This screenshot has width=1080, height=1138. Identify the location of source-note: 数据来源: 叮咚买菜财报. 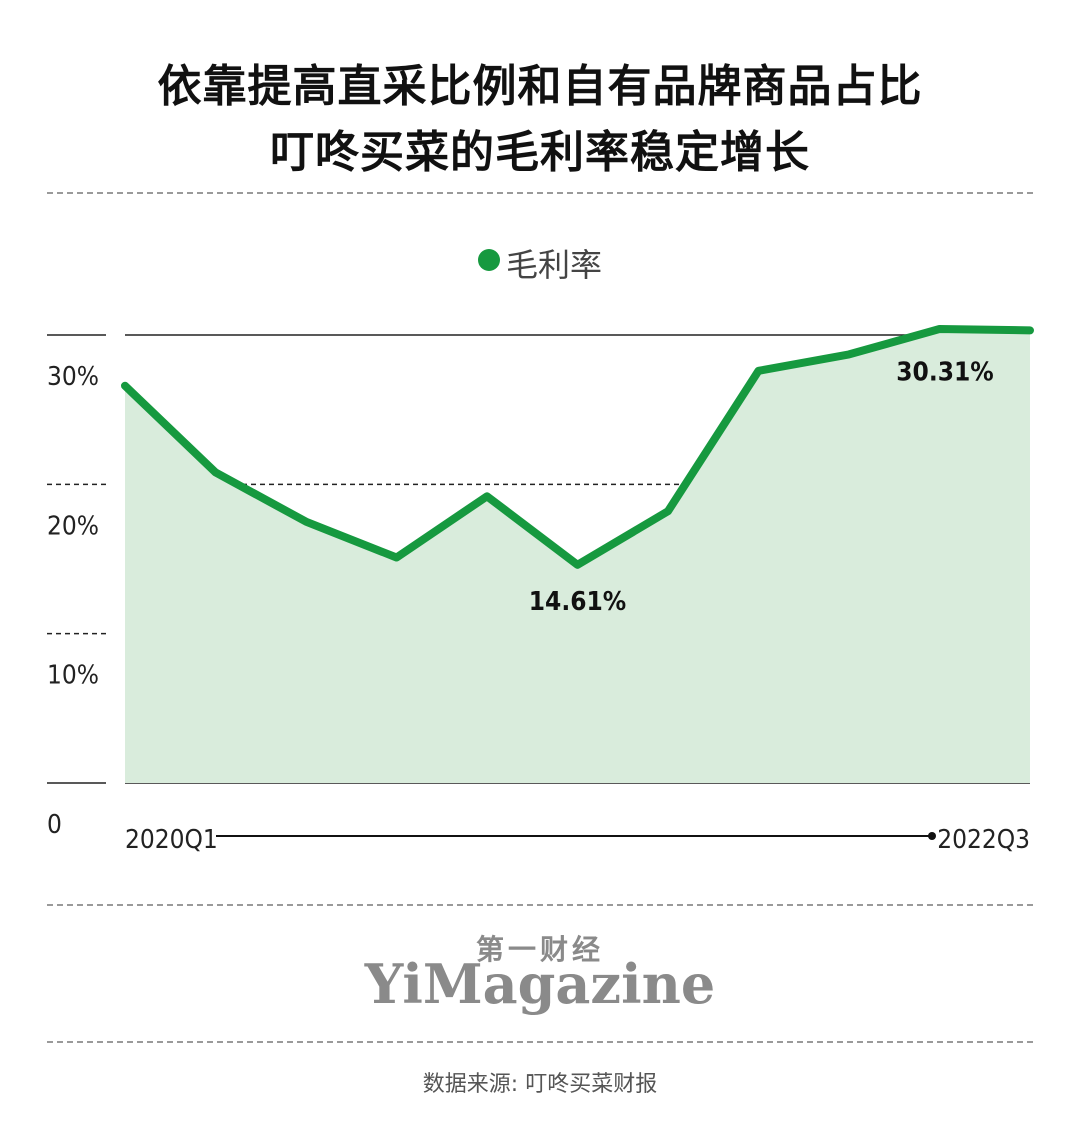
(540, 1084).